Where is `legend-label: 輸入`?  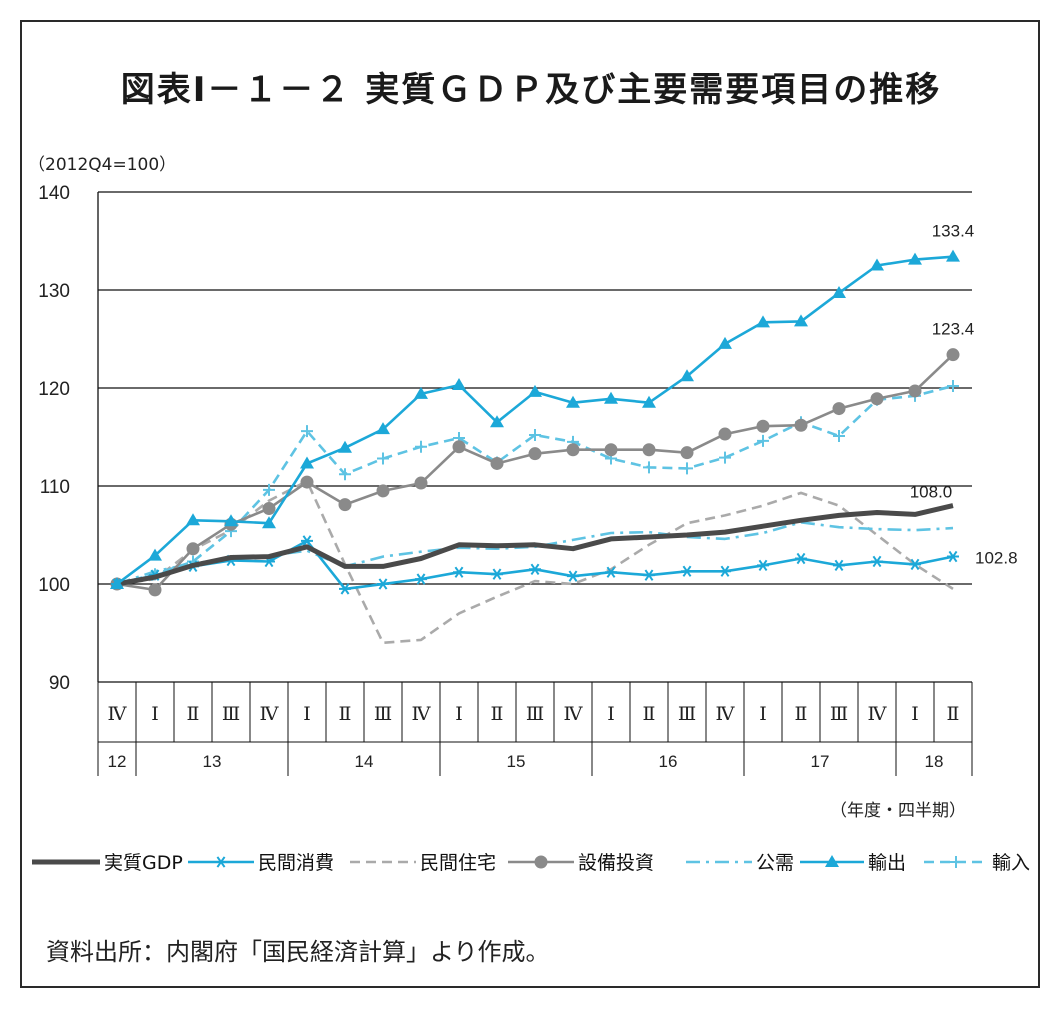
legend-label: 輸入 is located at coordinates (1011, 863).